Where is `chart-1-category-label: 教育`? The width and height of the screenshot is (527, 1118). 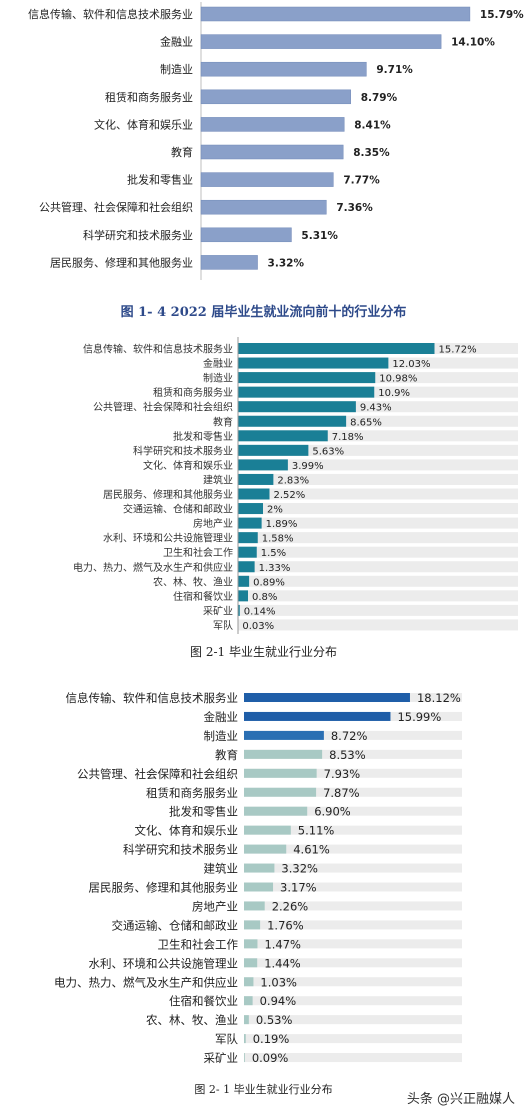 chart-1-category-label: 教育 is located at coordinates (182, 152).